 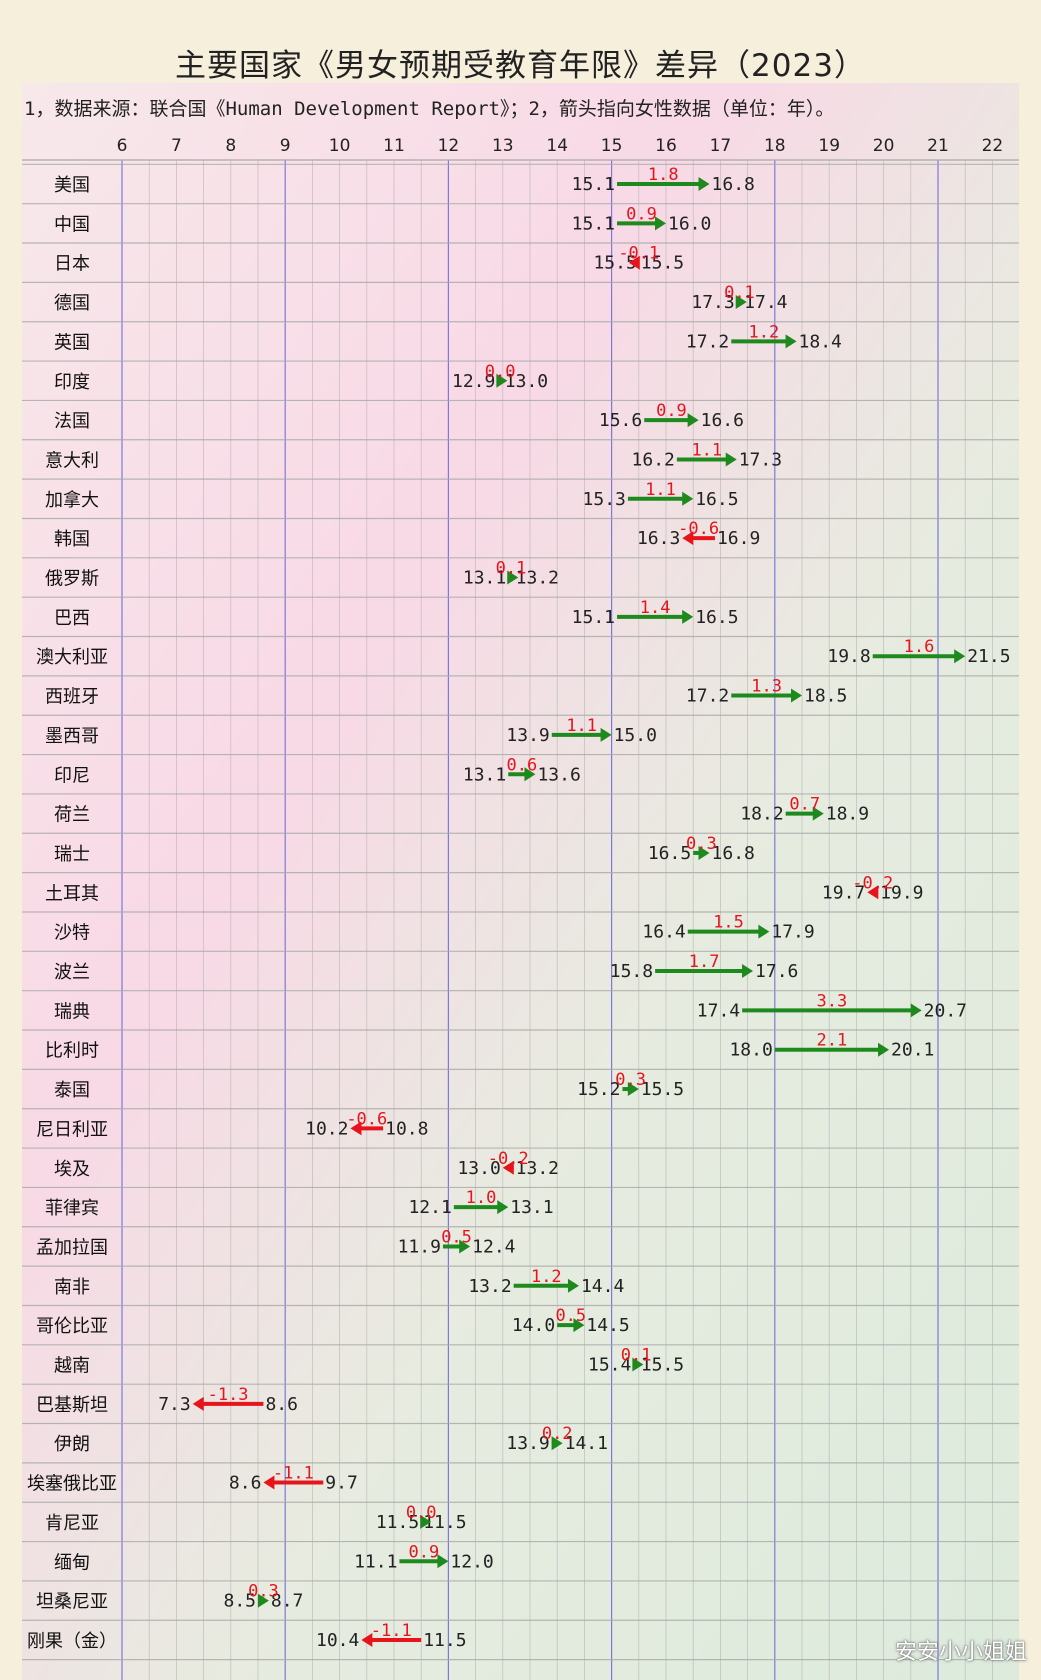 I want to click on country-label: 肯尼亚, so click(x=72, y=1523).